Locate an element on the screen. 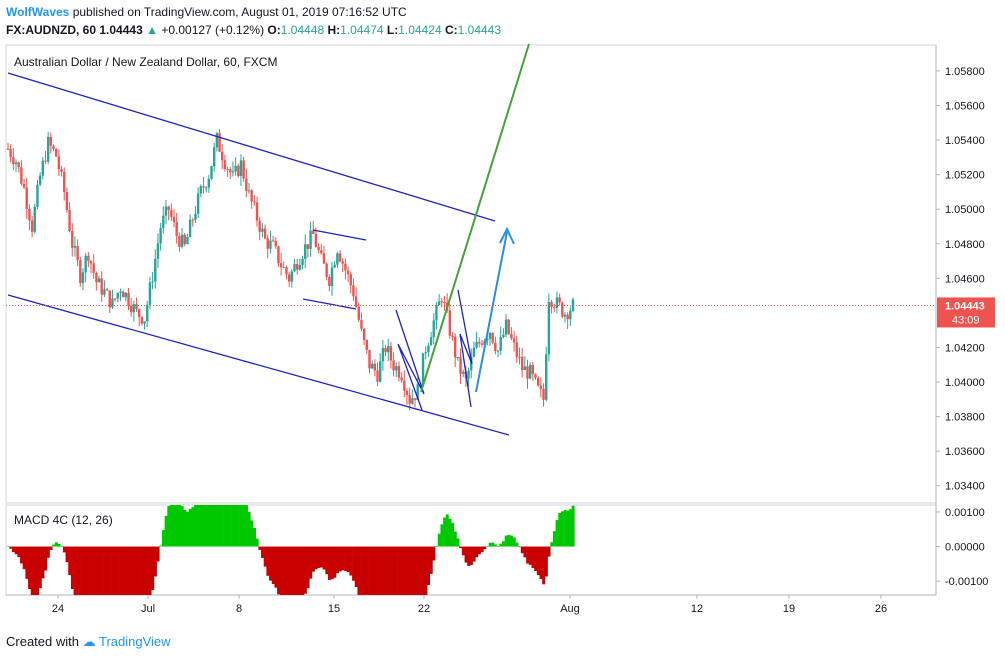 Image resolution: width=1005 pixels, height=659 pixels. price-tick-label: 1.04800 is located at coordinates (965, 245).